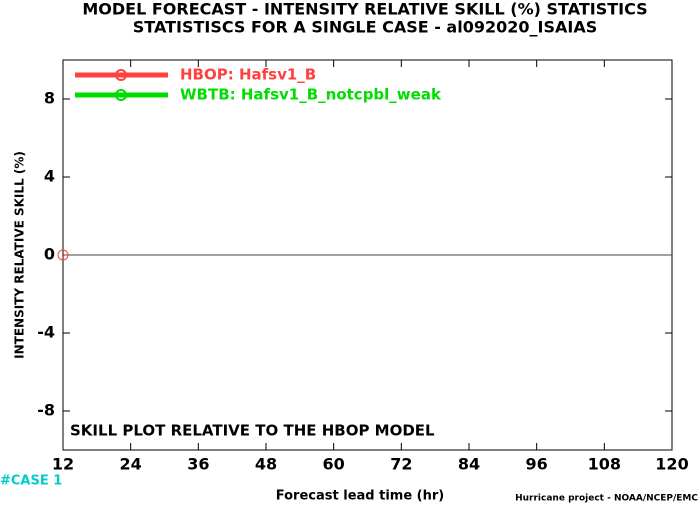  I want to click on case-label: #CASE 1, so click(31, 481).